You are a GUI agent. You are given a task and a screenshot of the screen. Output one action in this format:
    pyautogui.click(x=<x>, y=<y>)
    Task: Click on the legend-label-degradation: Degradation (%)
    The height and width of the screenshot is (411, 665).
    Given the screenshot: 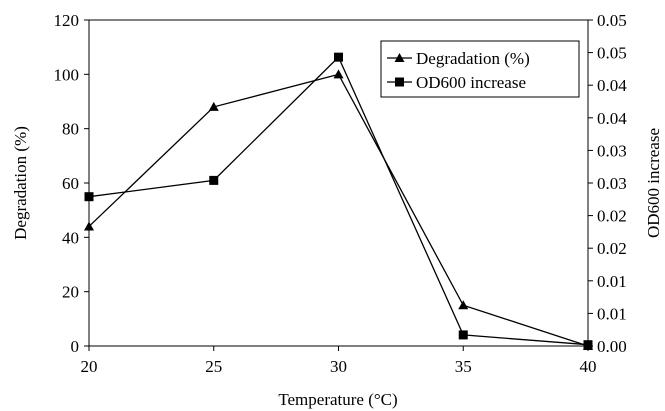 What is the action you would take?
    pyautogui.click(x=473, y=58)
    